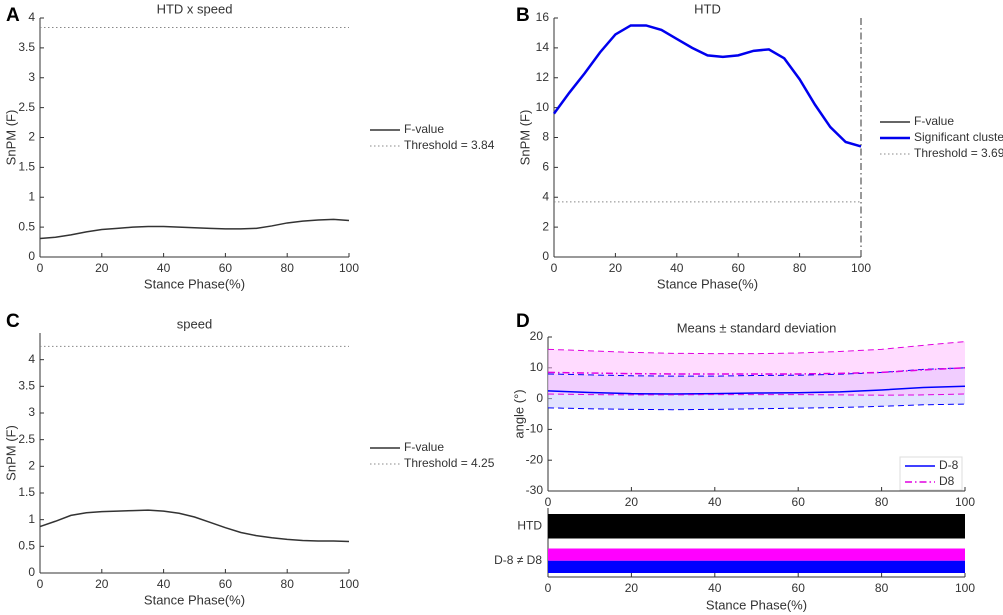 Image resolution: width=1003 pixels, height=615 pixels. What do you see at coordinates (449, 145) in the screenshot?
I see `legend-label: Threshold = 3.84` at bounding box center [449, 145].